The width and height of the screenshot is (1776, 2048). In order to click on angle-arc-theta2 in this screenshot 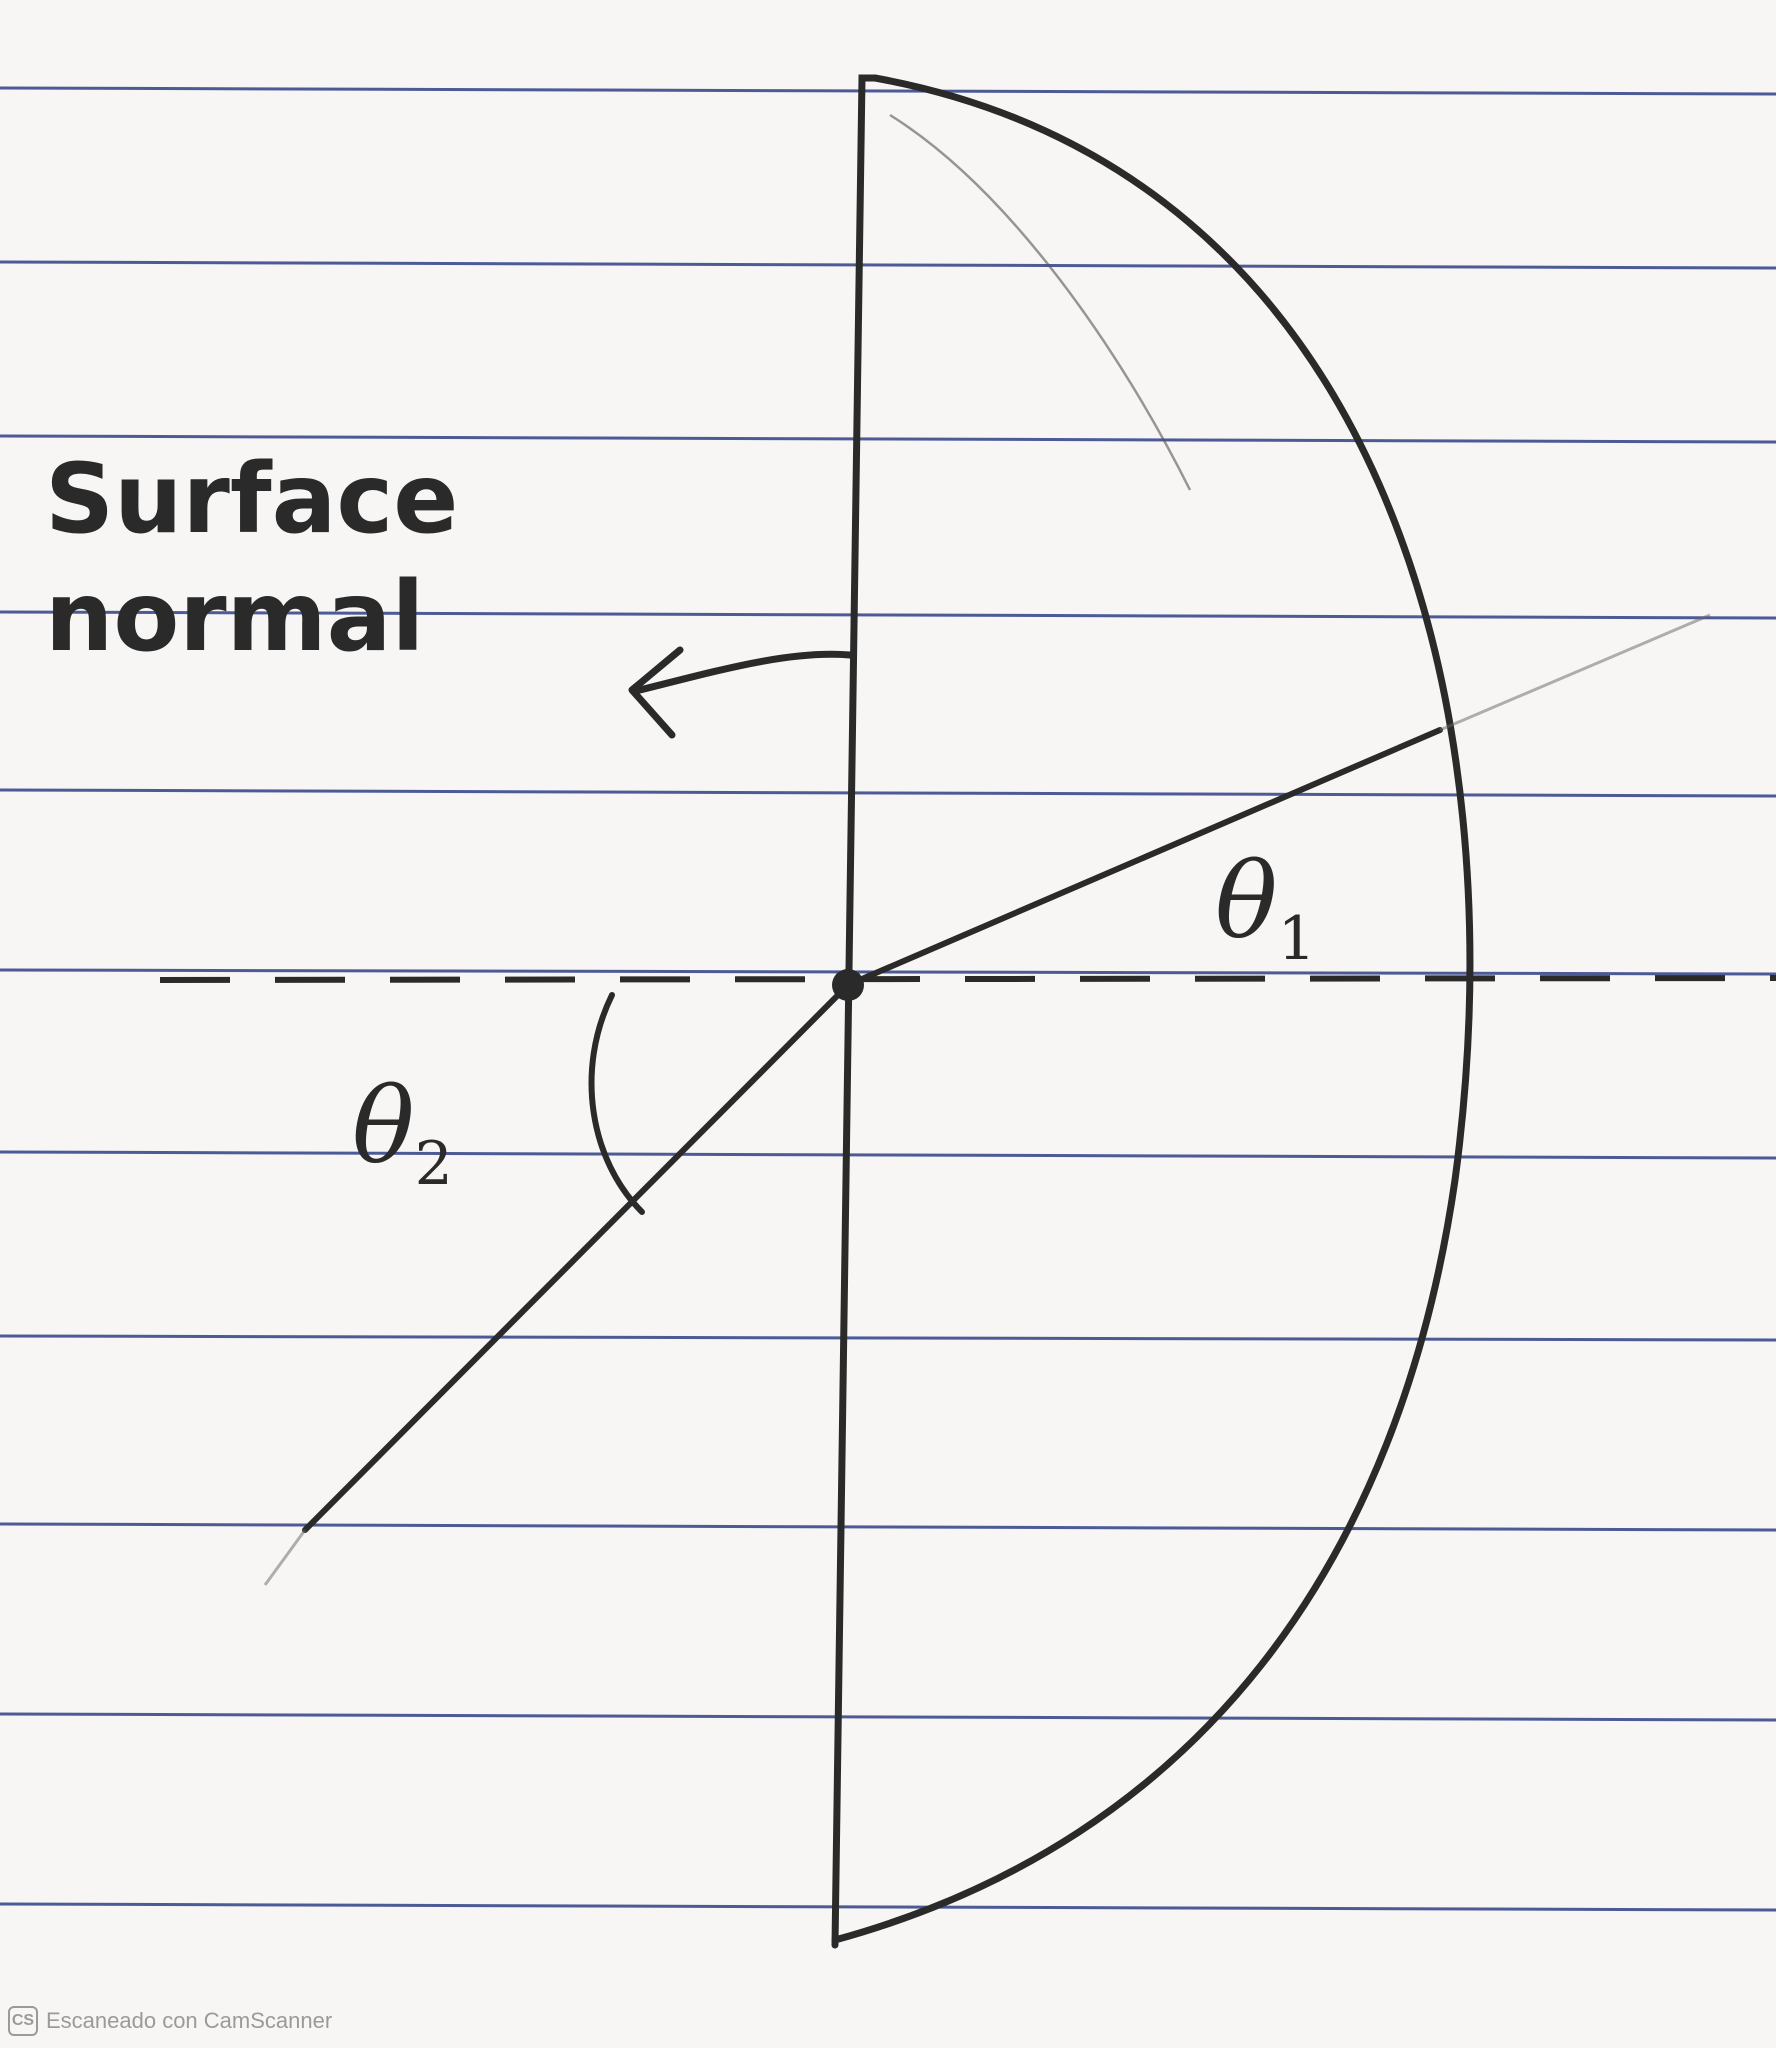, I will do `click(616, 1103)`.